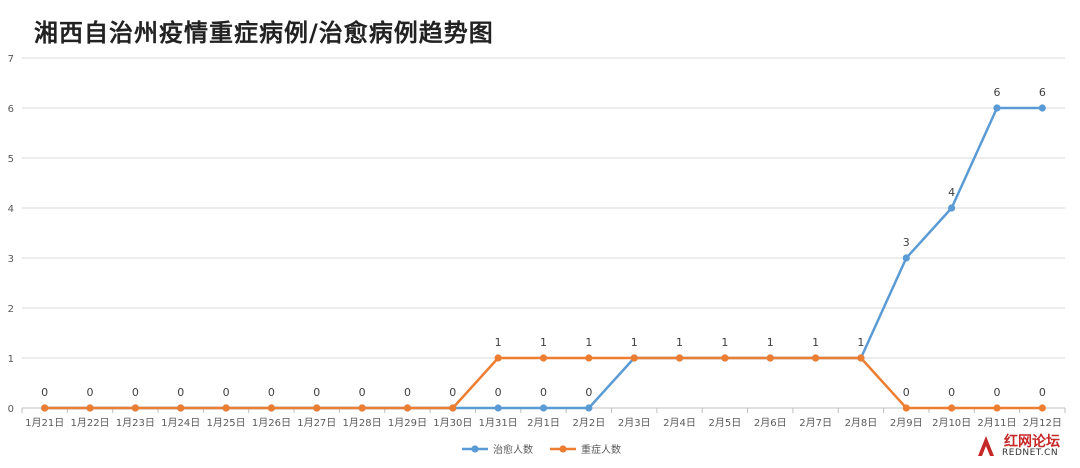 The width and height of the screenshot is (1080, 468). I want to click on x-tick-label: 2月11日, so click(996, 423).